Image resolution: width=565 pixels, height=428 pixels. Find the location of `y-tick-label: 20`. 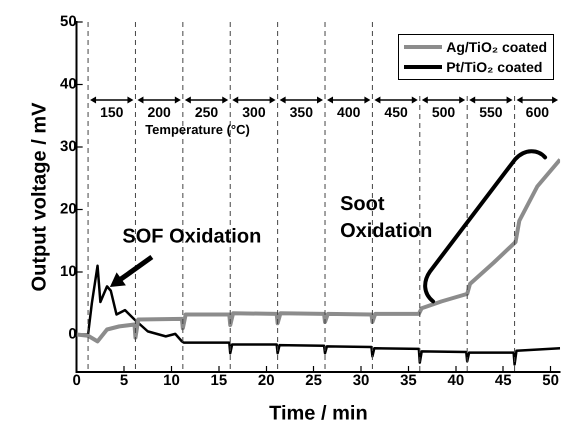

y-tick-label: 20 is located at coordinates (68, 209).